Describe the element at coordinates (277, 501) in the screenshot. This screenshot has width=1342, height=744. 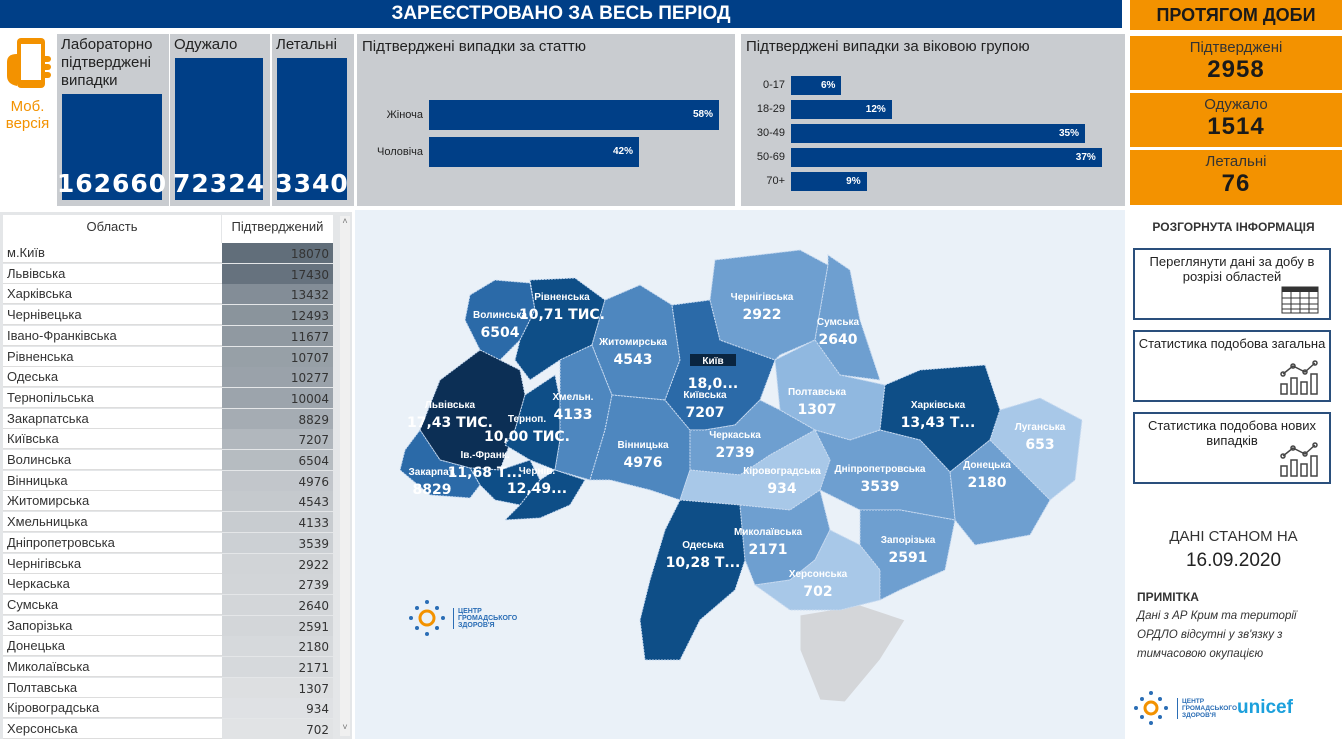
I see `confirmed-value: 4543` at that location.